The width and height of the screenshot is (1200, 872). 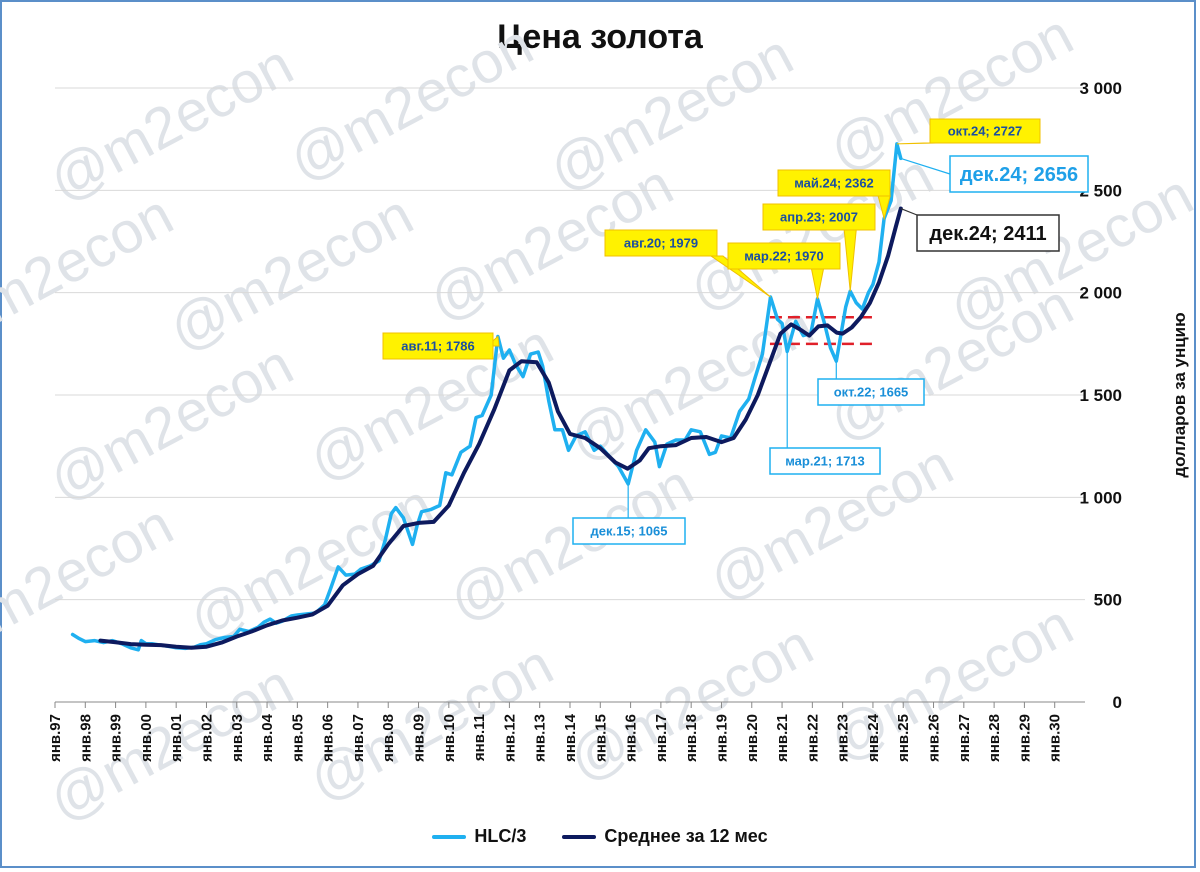 I want to click on x-tick-label: янв.17, so click(x=661, y=738).